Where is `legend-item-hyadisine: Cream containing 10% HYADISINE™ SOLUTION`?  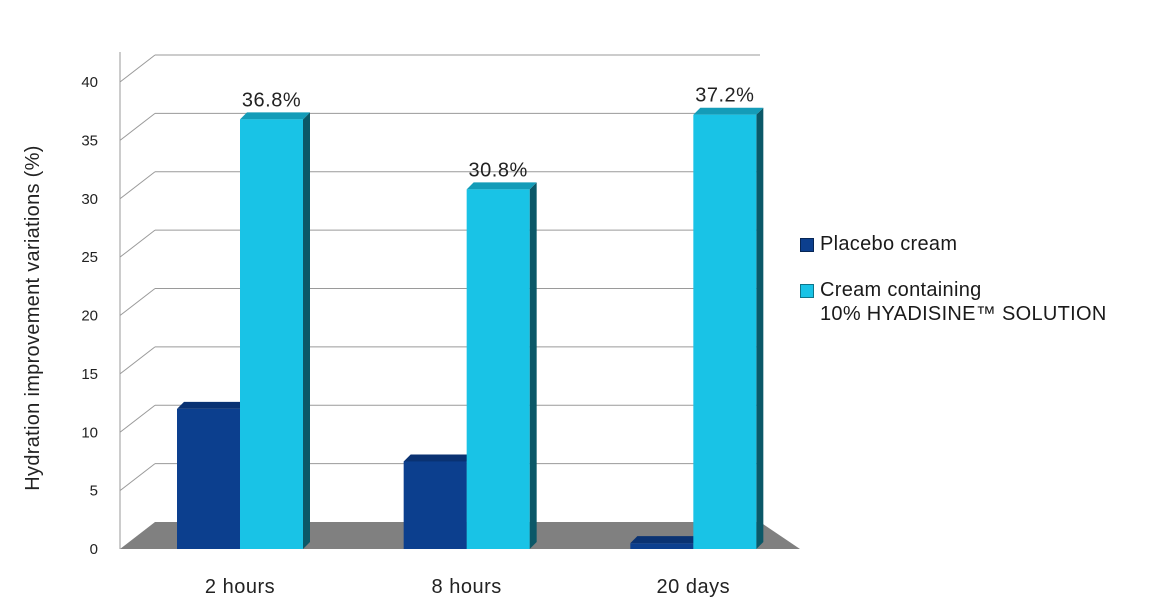 legend-item-hyadisine: Cream containing 10% HYADISINE™ SOLUTION is located at coordinates (983, 302).